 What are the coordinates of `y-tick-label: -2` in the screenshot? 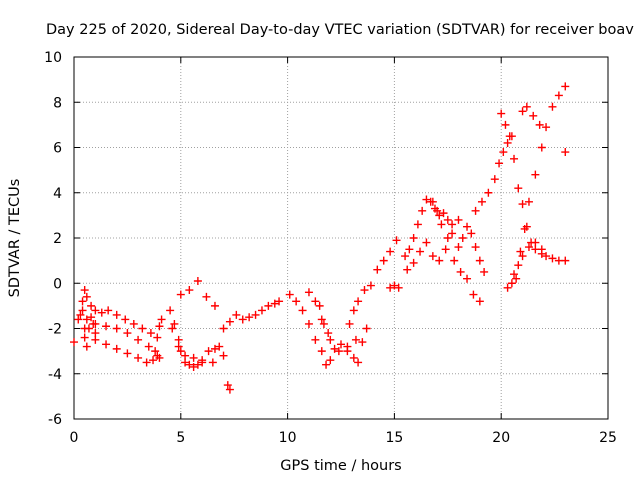 It's located at (55, 330).